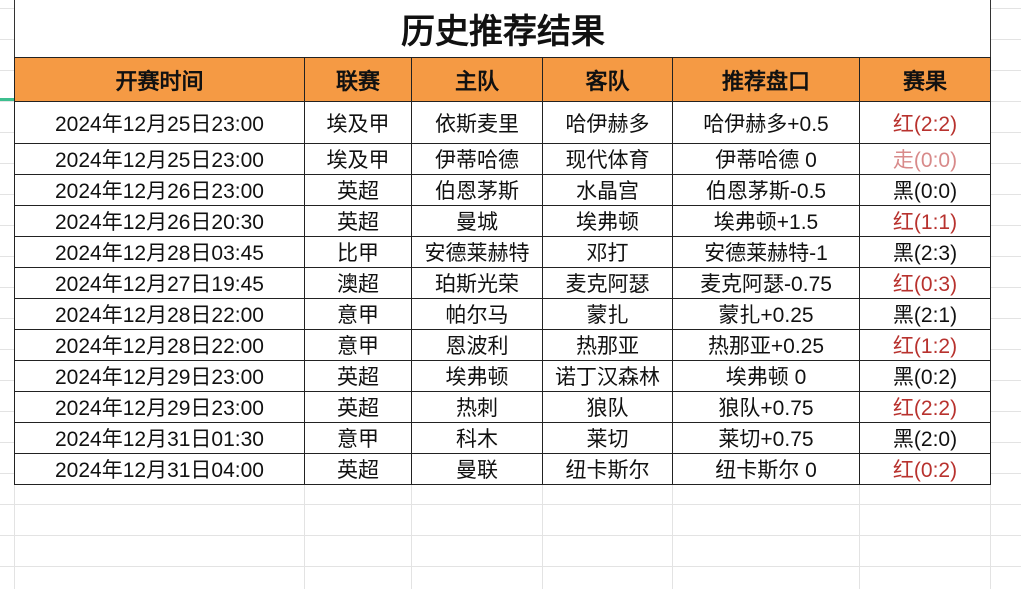  I want to click on cell-result: 红(0:2), so click(925, 469).